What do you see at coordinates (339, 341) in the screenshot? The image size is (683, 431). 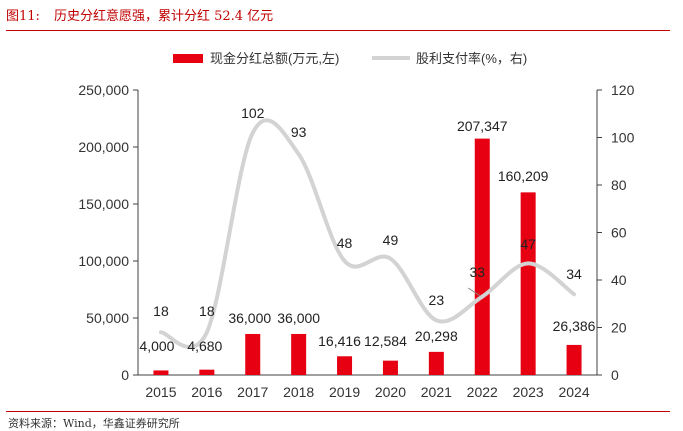 I see `bar-value-label: 16,416` at bounding box center [339, 341].